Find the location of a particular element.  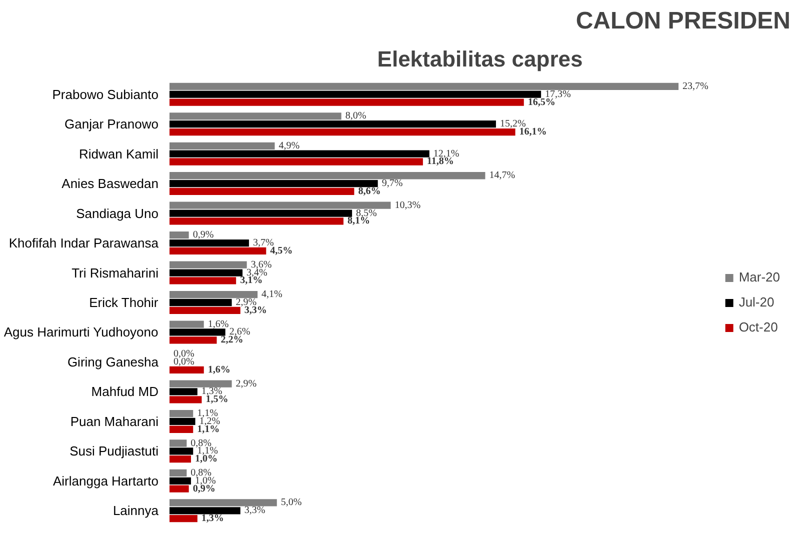

data-label: 4,5% is located at coordinates (281, 250).